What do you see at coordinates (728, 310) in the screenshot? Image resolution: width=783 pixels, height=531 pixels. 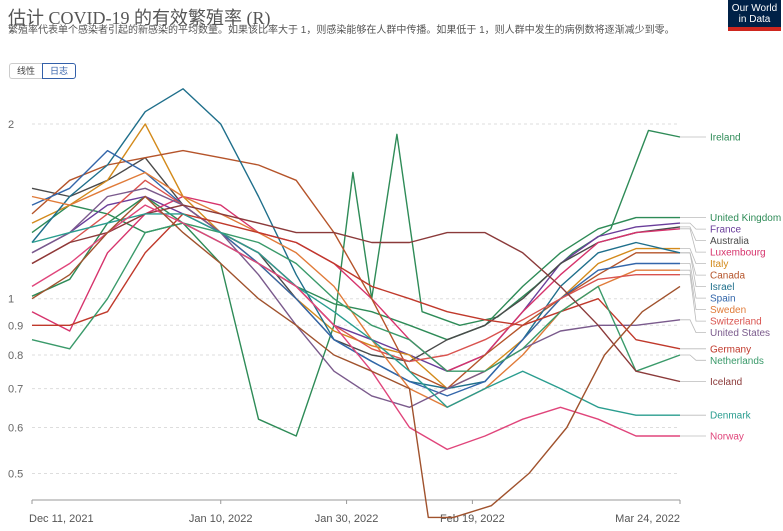 I see `legend-label-sweden: Sweden` at bounding box center [728, 310].